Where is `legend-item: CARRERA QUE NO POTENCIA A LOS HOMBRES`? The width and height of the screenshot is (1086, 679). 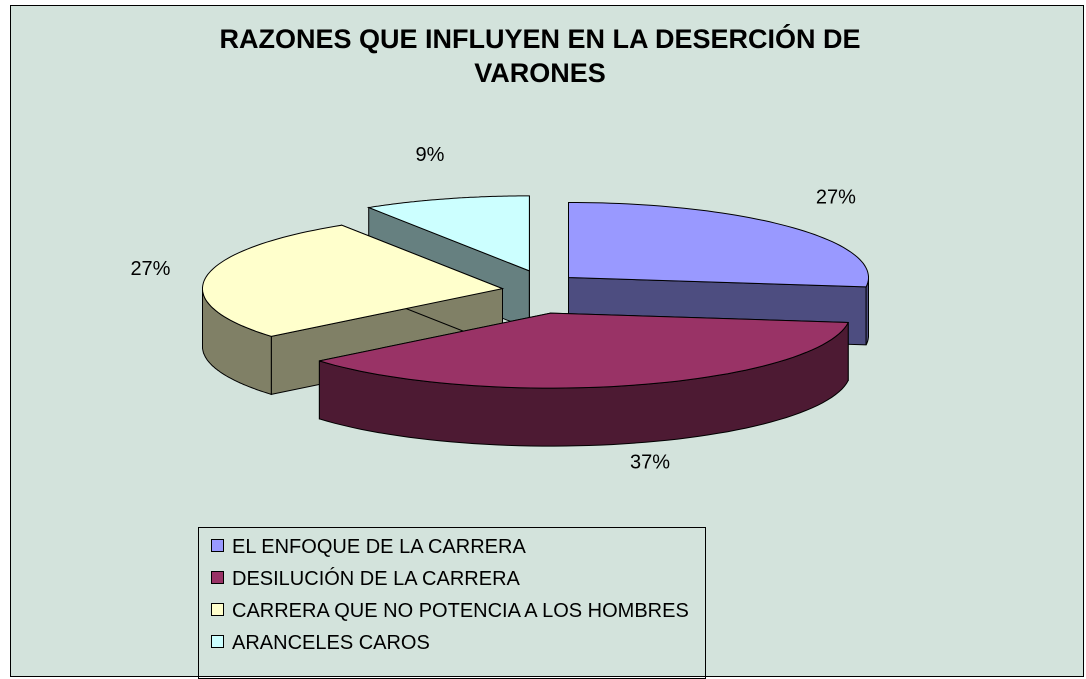
legend-item: CARRERA QUE NO POTENCIA A LOS HOMBRES is located at coordinates (450, 611).